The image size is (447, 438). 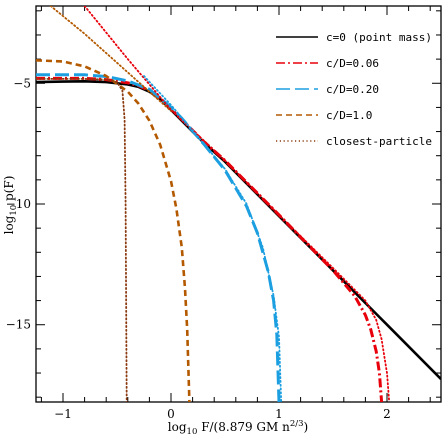 I want to click on x-tick-label: 0, so click(x=171, y=414).